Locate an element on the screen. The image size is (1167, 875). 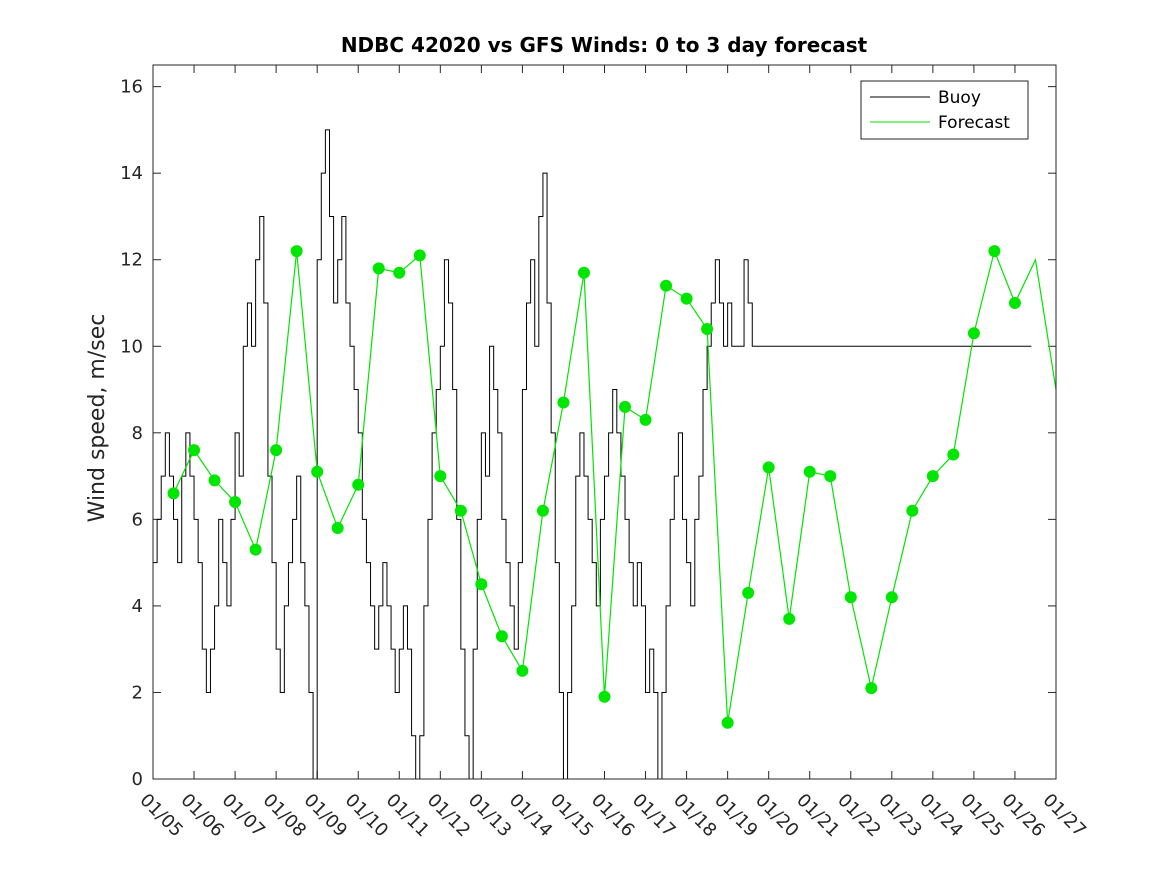
legend: Buoy Forecast is located at coordinates (944, 110).